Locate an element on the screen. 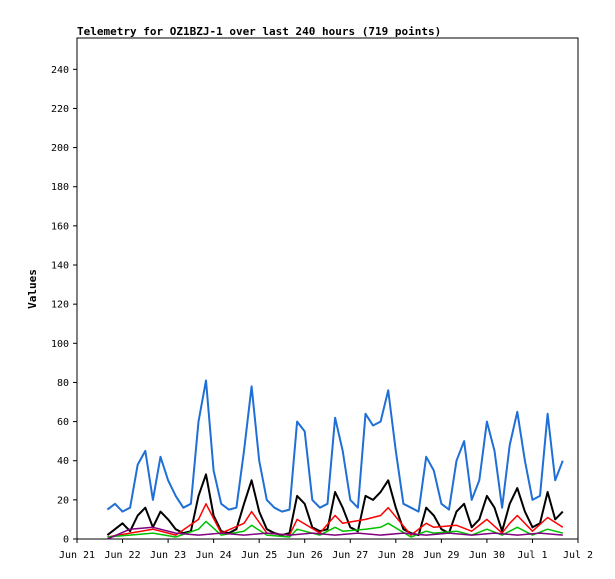 The image size is (615, 579). y-tick-label: 180 is located at coordinates (60, 187).